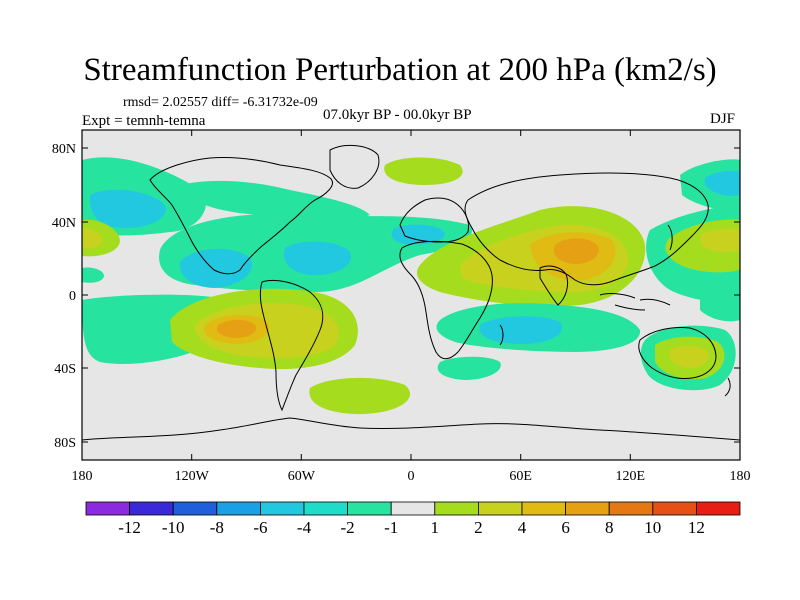 This screenshot has height=600, width=800. Describe the element at coordinates (520, 476) in the screenshot. I see `x-tick-label: 60E` at that location.